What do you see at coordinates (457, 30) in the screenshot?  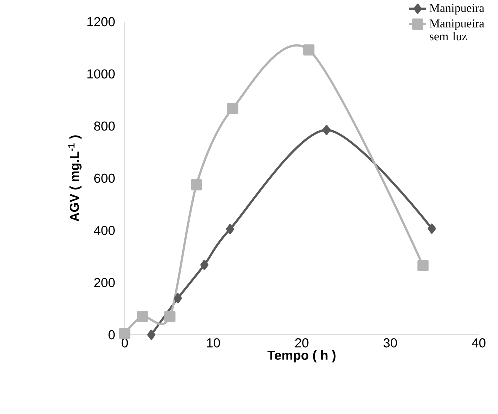 I see `legend-label: Manipueira sem luz` at bounding box center [457, 30].